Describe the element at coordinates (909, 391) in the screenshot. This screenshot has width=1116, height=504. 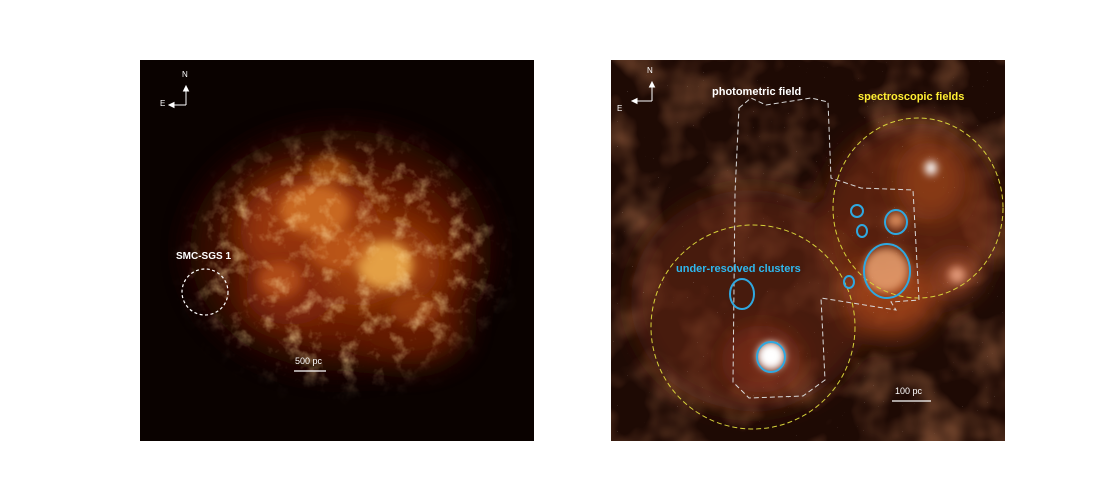
I see `scale-bar-label-right: 100 pc` at that location.